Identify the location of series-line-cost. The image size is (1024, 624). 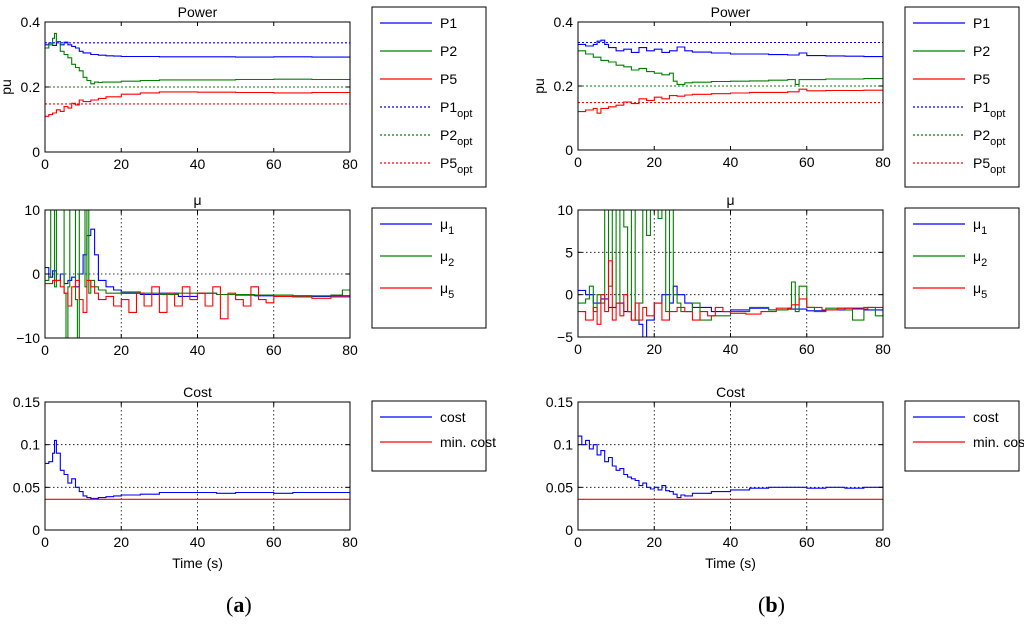
(730, 467).